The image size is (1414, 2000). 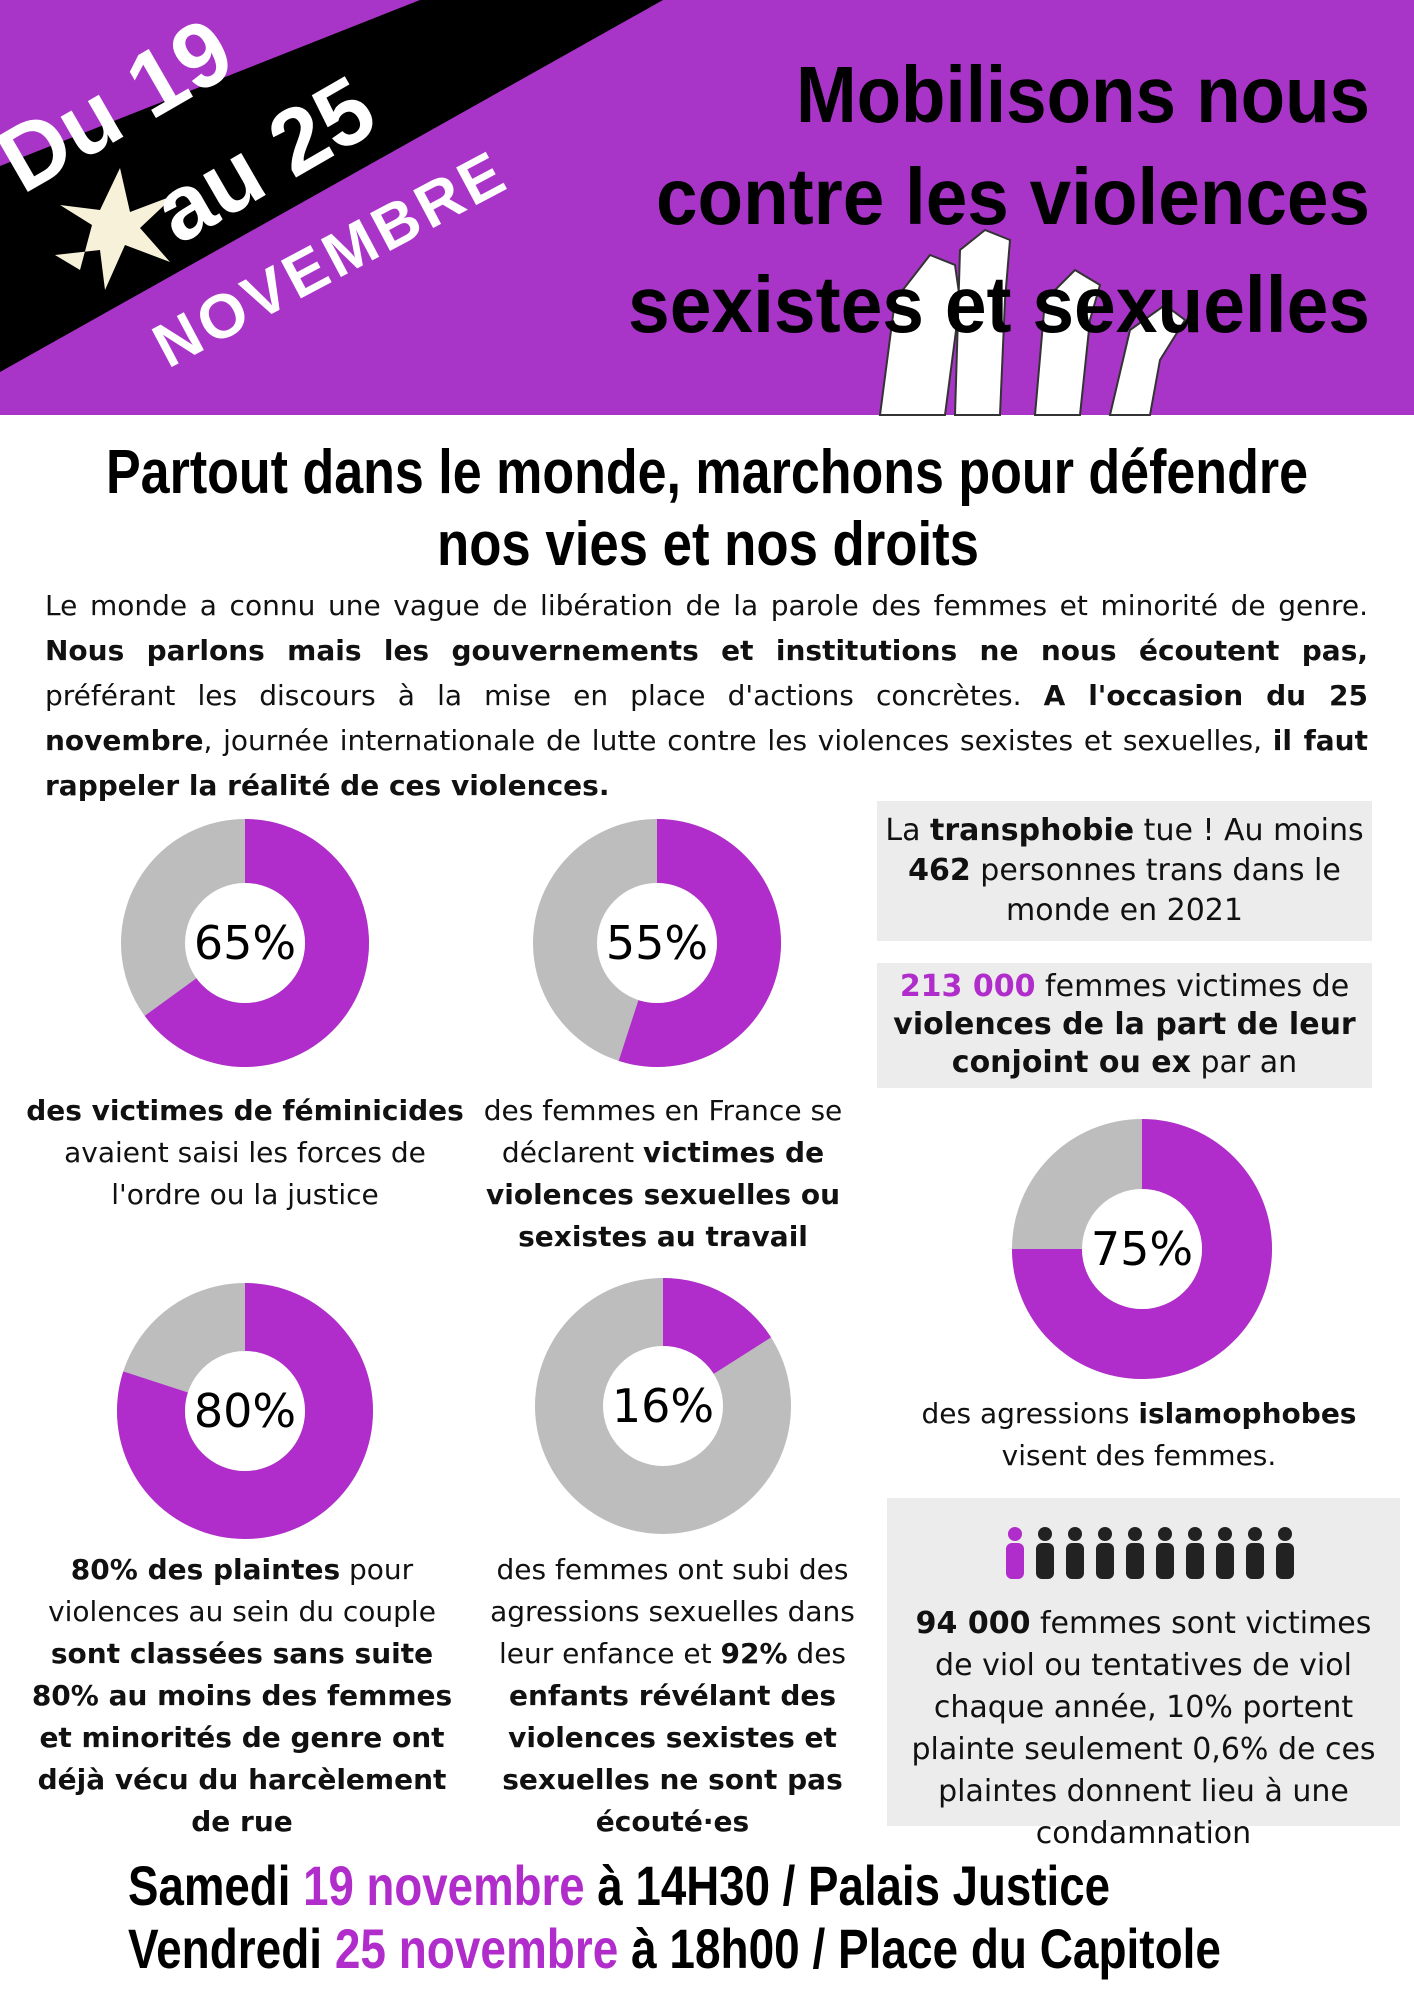 I want to click on text-run: transphobie, so click(x=1032, y=830).